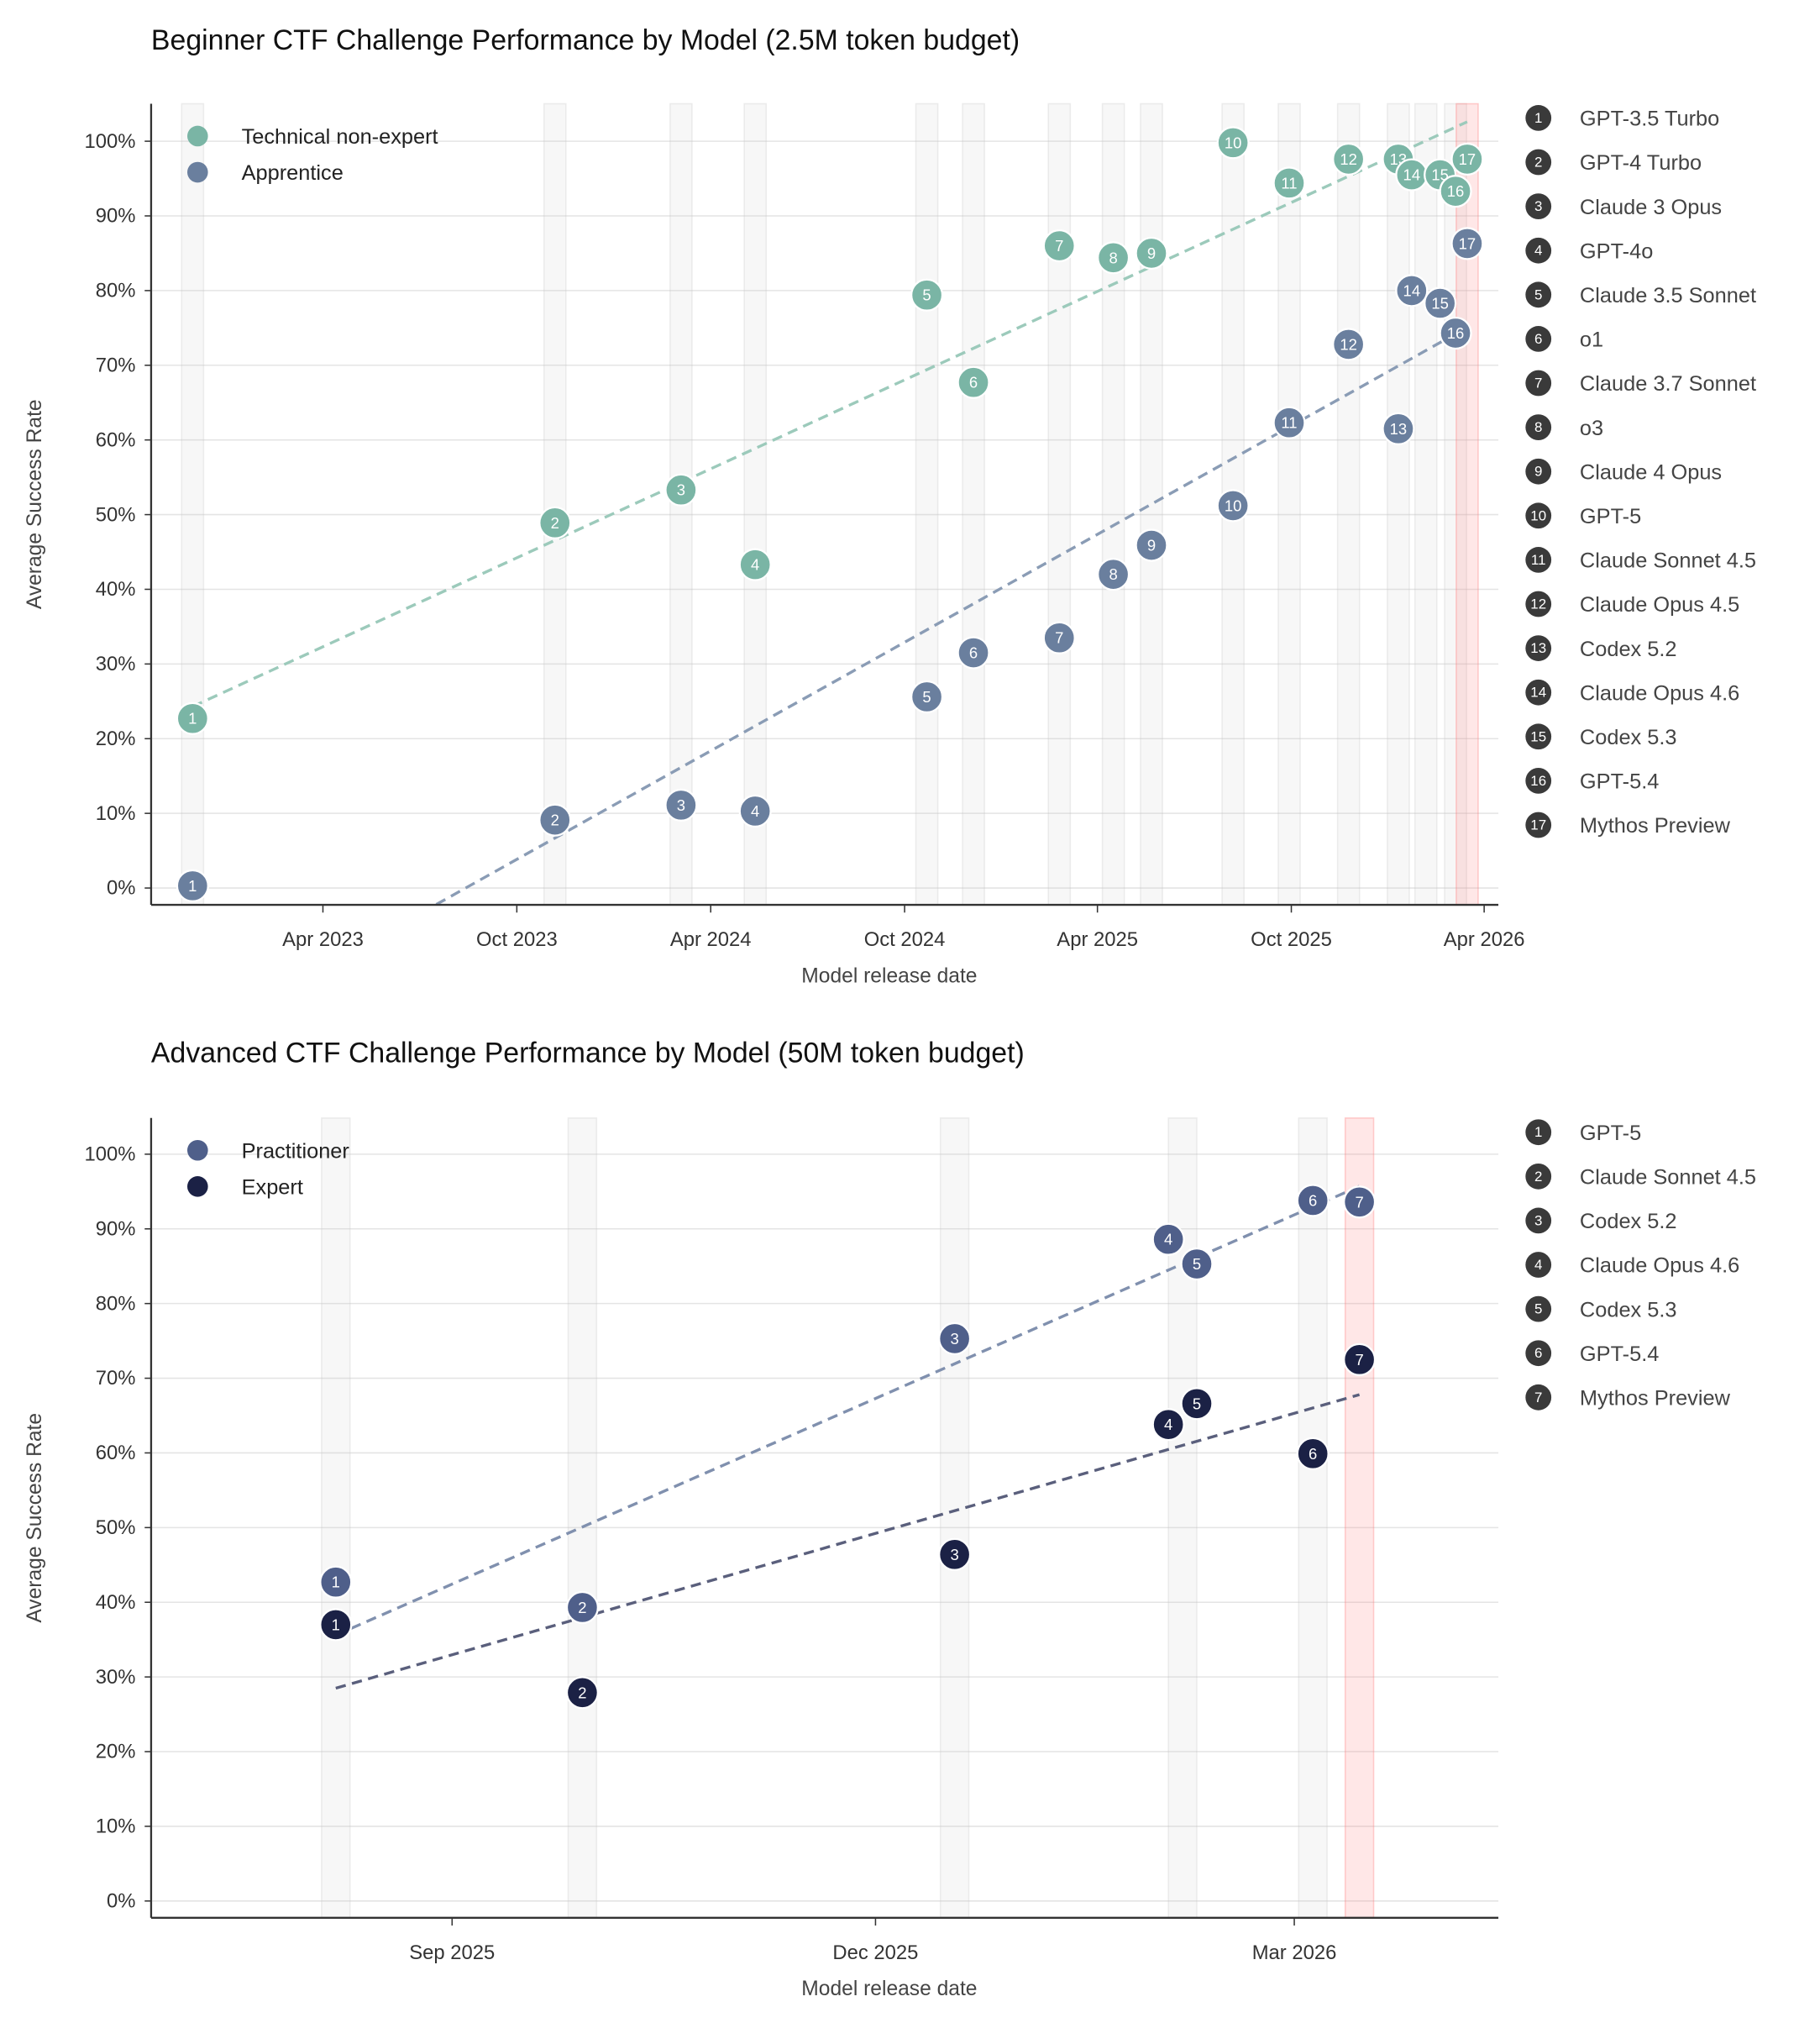  What do you see at coordinates (1538, 1177) in the screenshot?
I see `model-legend-number: 2` at bounding box center [1538, 1177].